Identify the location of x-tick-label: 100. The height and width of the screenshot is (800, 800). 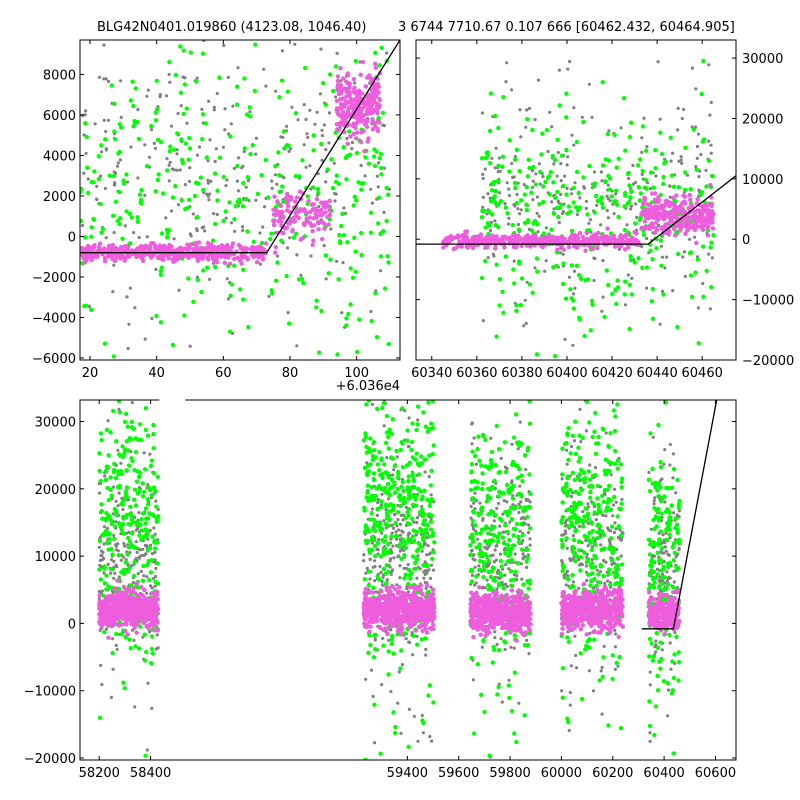
(356, 373).